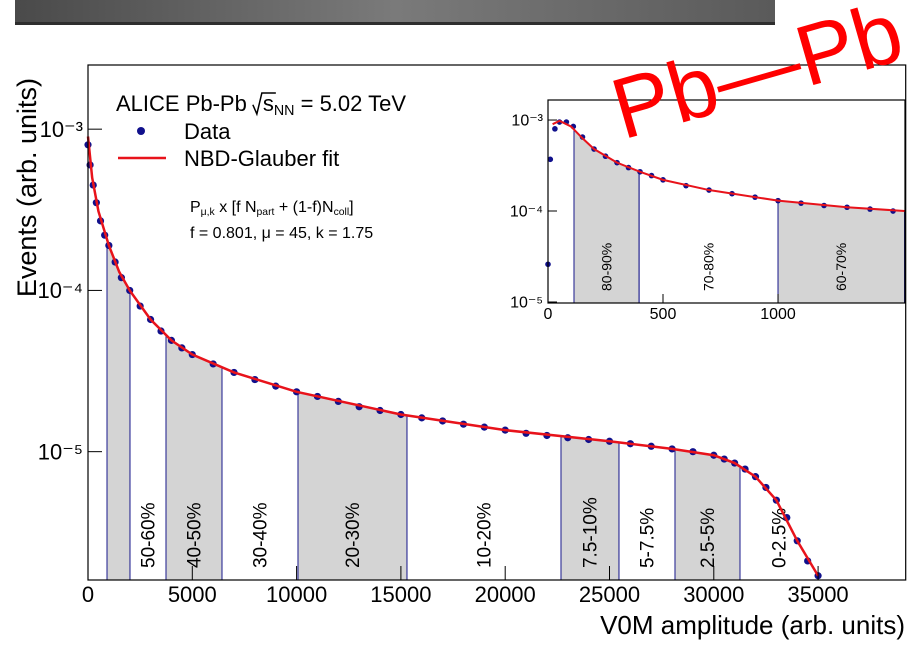 Image resolution: width=908 pixels, height=647 pixels. Describe the element at coordinates (591, 532) in the screenshot. I see `class-label: 7.5-10%` at that location.